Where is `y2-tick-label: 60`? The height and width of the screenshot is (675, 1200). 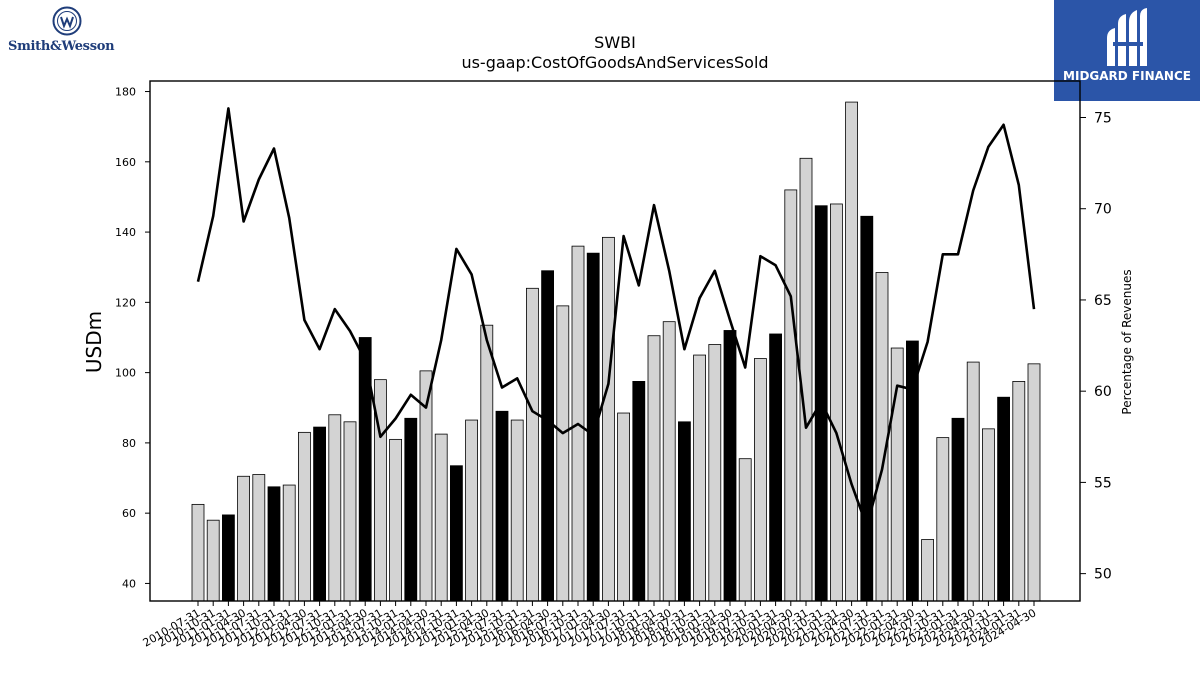 y2-tick-label: 60 is located at coordinates (1103, 392).